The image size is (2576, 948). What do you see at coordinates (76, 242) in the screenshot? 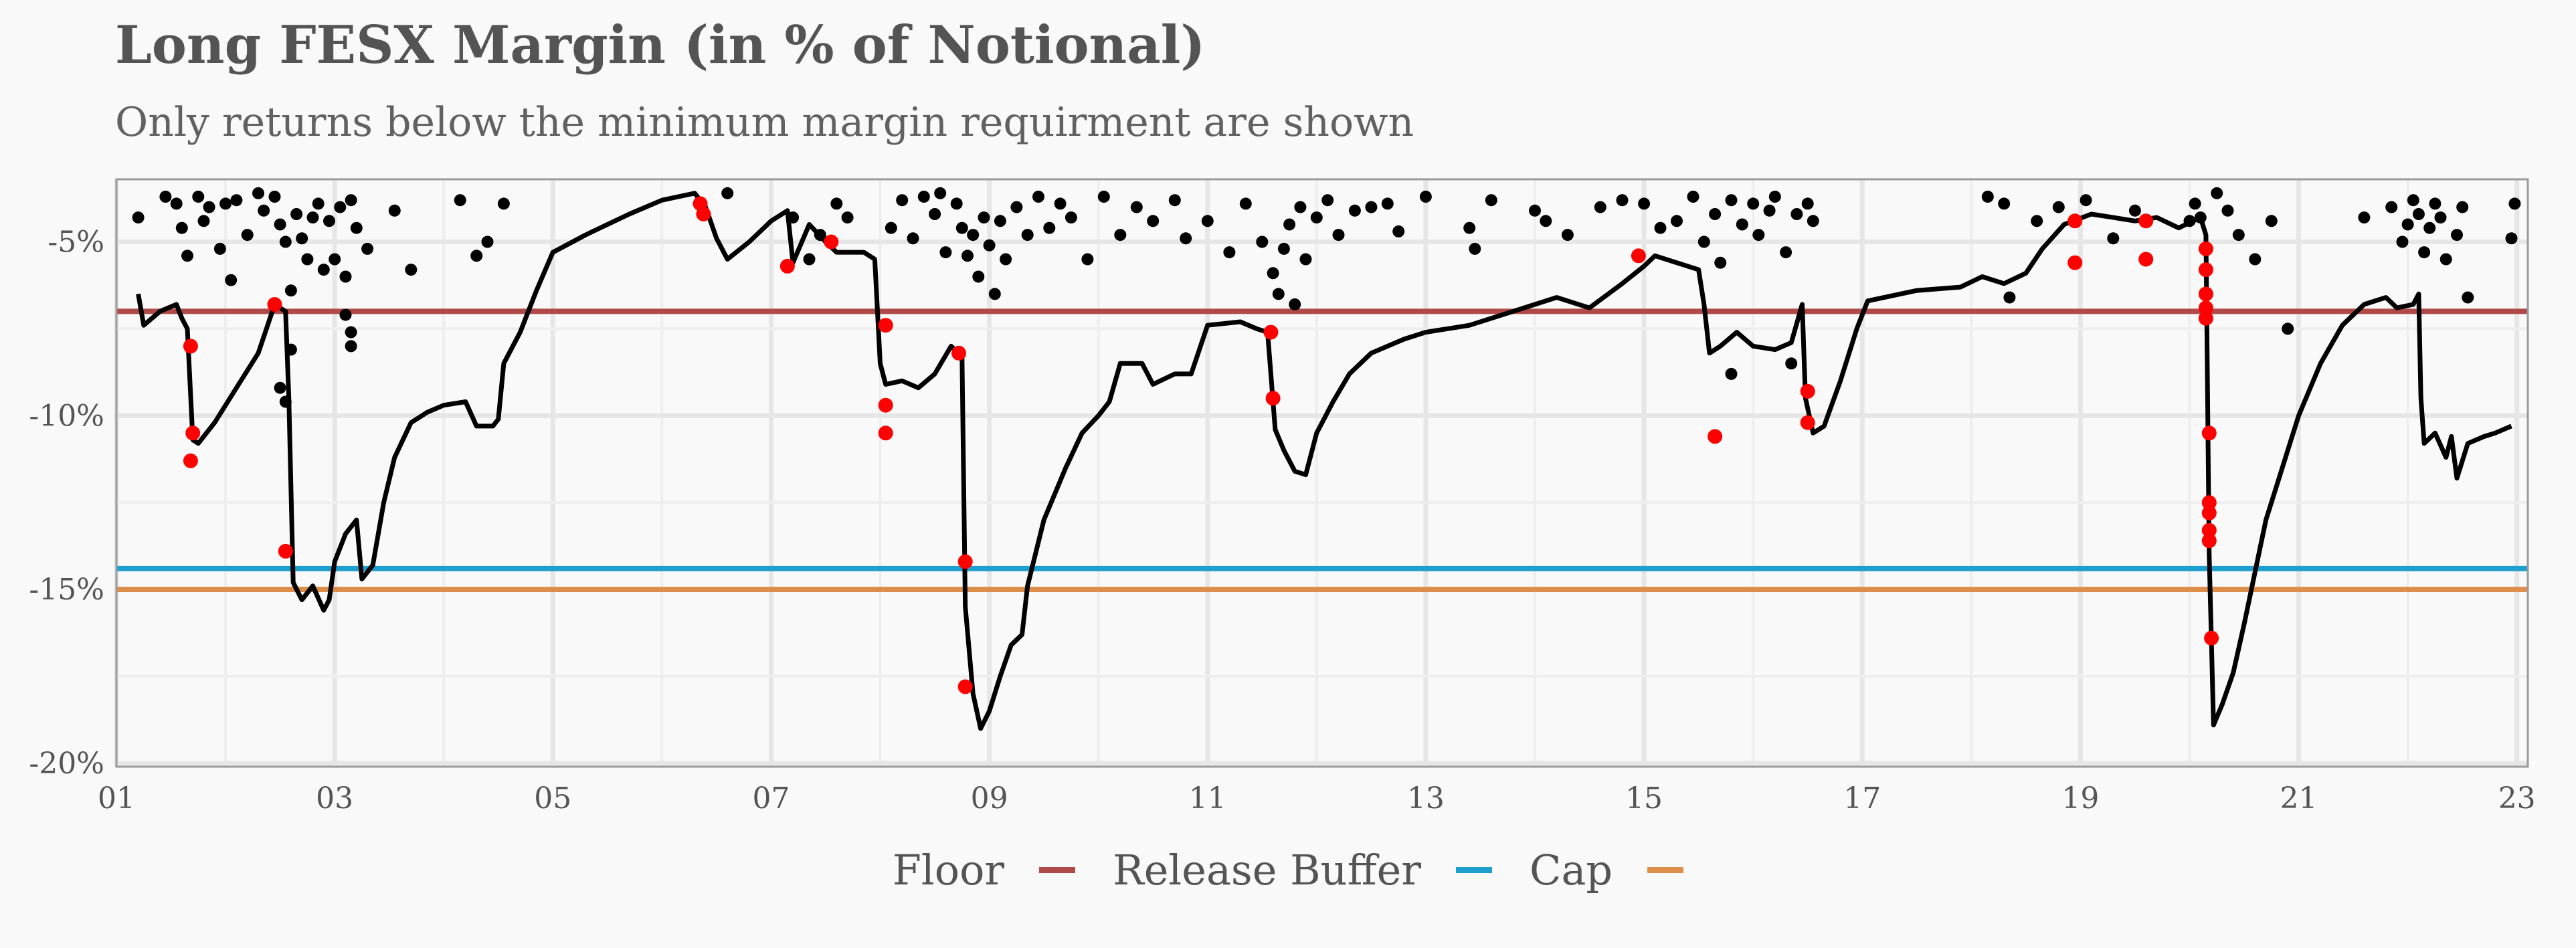
I see `y-tick-label: -5%` at bounding box center [76, 242].